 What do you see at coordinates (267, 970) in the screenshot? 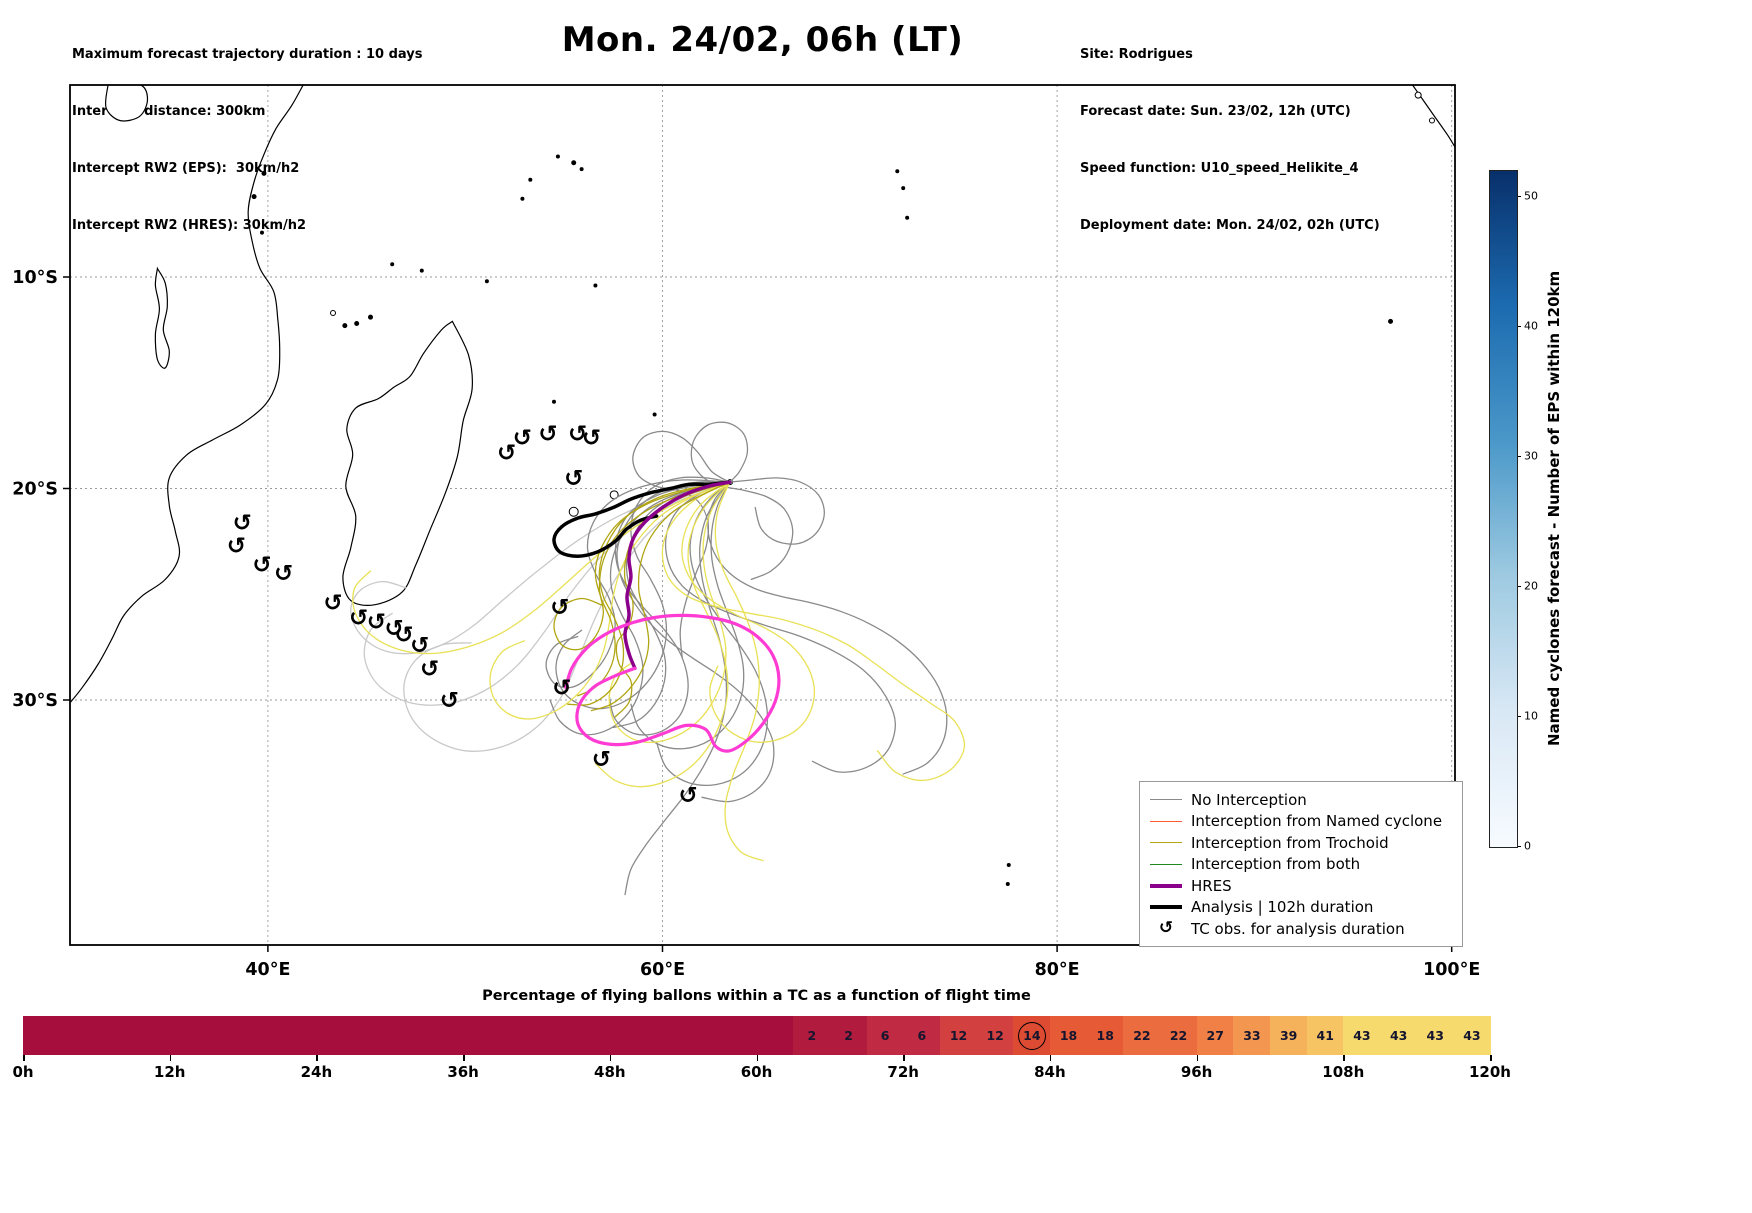
I see `x-axis-label: 40°E` at bounding box center [267, 970].